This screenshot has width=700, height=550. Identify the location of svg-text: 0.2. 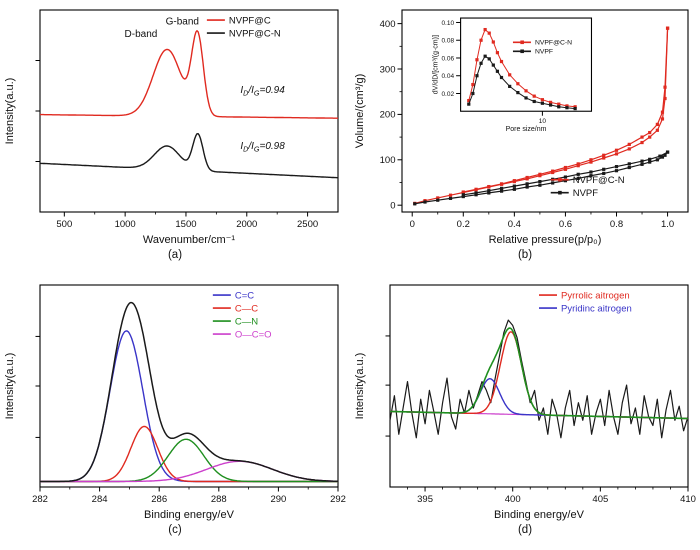
(463, 224).